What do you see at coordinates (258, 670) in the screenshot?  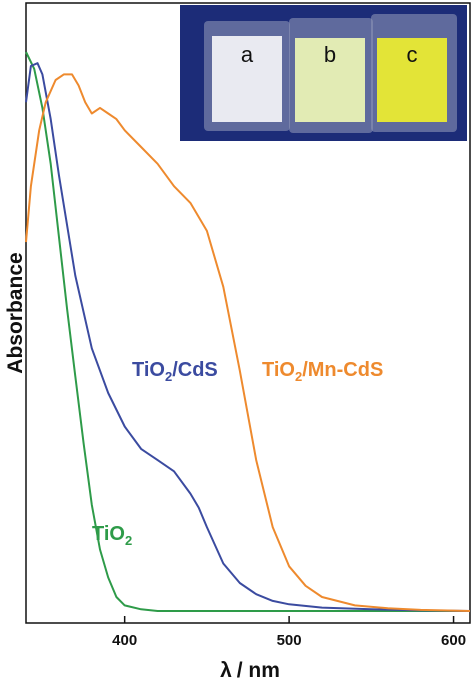 I see `x-axis-unit: / nm` at bounding box center [258, 670].